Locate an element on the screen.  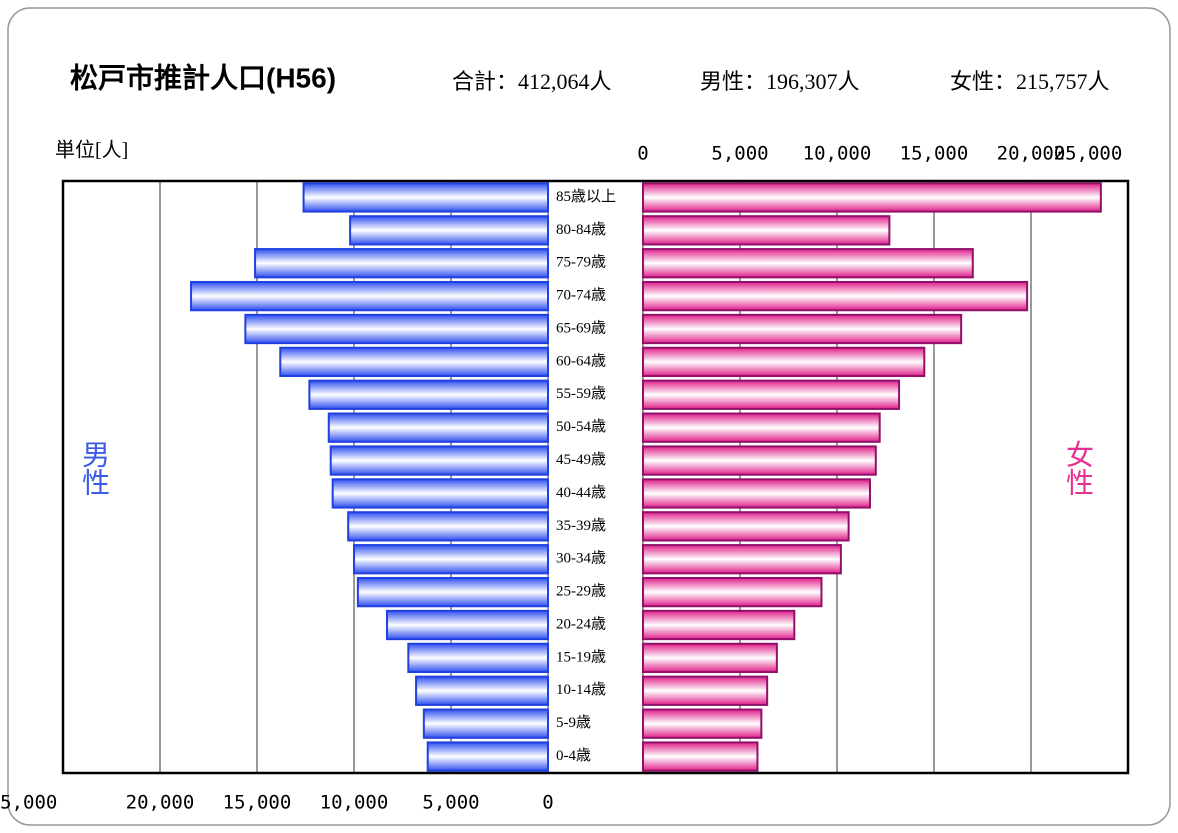
x-tick-label: 0 is located at coordinates (547, 803).